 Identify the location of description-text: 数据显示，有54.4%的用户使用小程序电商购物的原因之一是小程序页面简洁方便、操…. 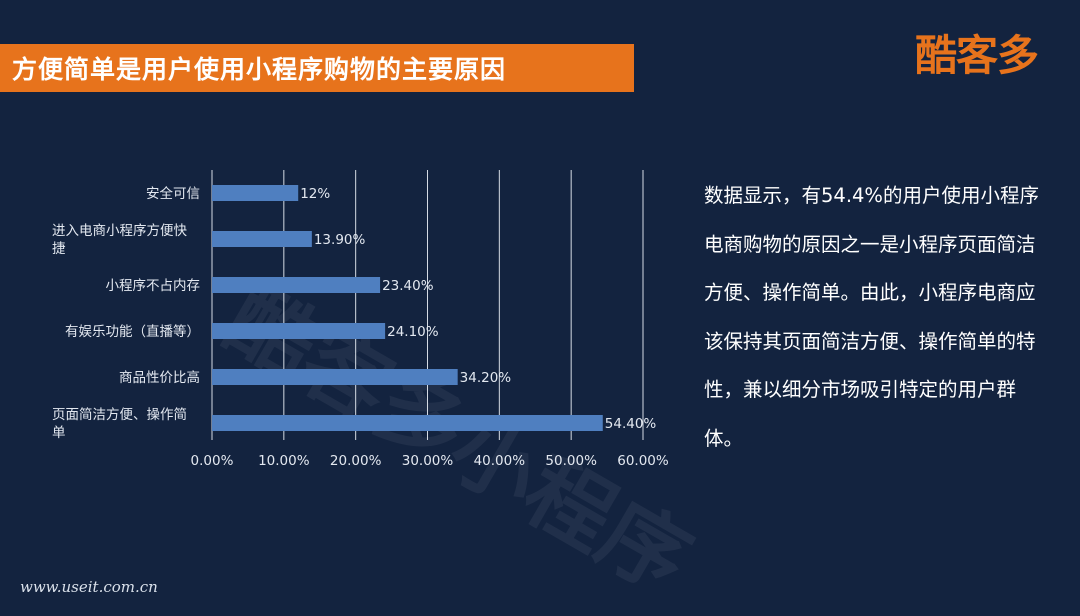
(871, 317).